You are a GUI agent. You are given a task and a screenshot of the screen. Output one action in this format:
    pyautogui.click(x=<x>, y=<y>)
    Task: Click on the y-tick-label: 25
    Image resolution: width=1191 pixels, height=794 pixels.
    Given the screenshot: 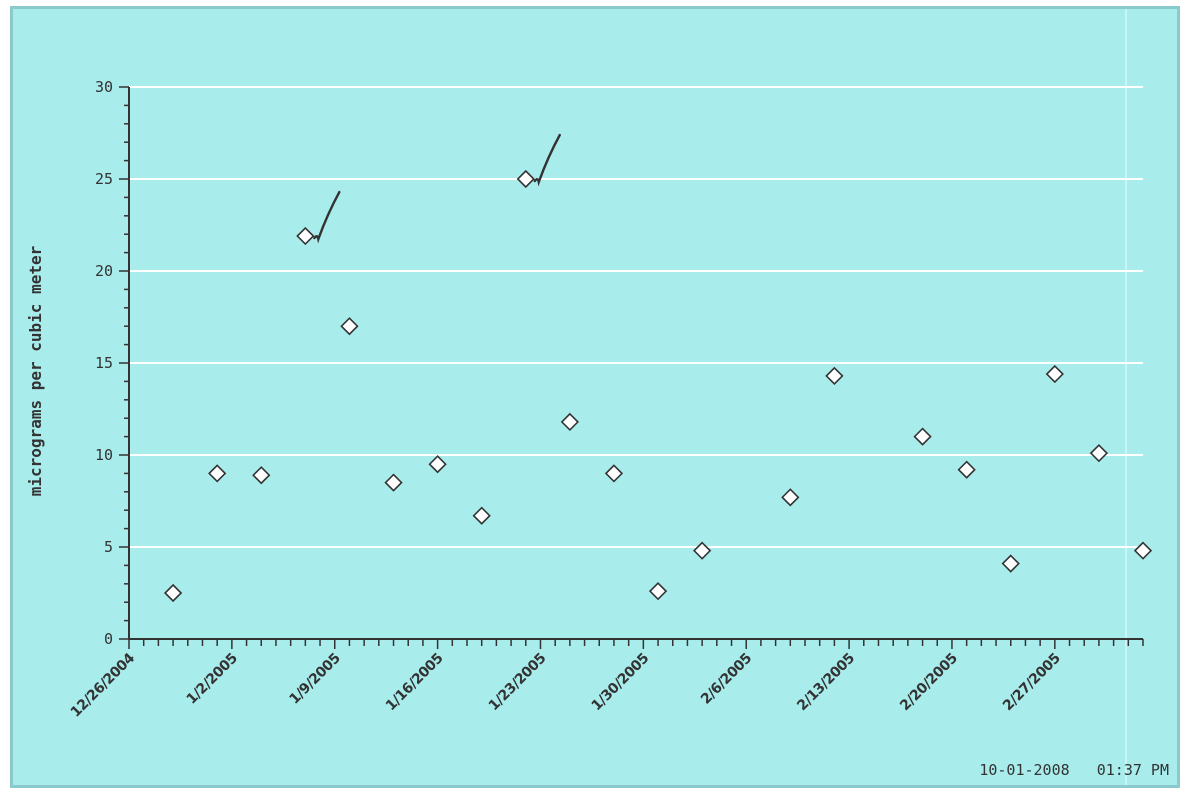 What is the action you would take?
    pyautogui.click(x=104, y=179)
    